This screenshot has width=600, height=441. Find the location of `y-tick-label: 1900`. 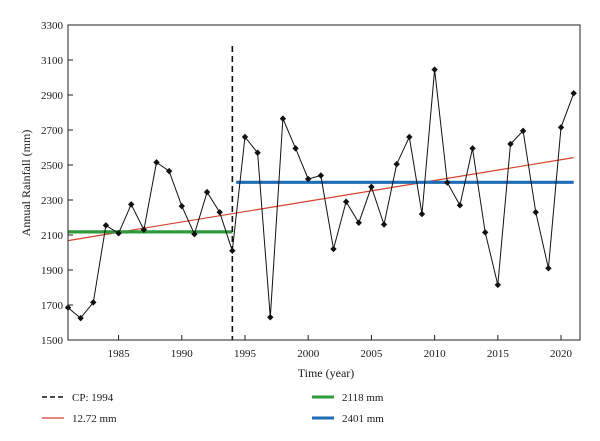

y-tick-label: 1900 is located at coordinates (52, 271).